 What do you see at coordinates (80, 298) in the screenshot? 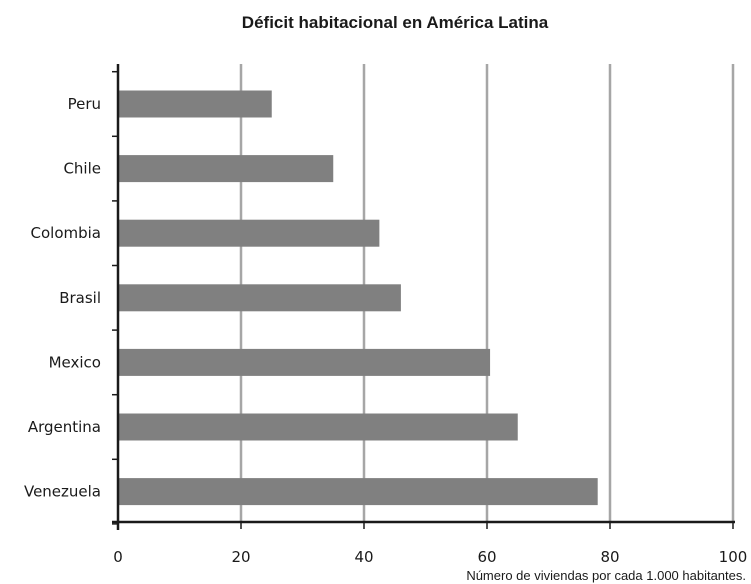
I see `category-label: Brasil` at bounding box center [80, 298].